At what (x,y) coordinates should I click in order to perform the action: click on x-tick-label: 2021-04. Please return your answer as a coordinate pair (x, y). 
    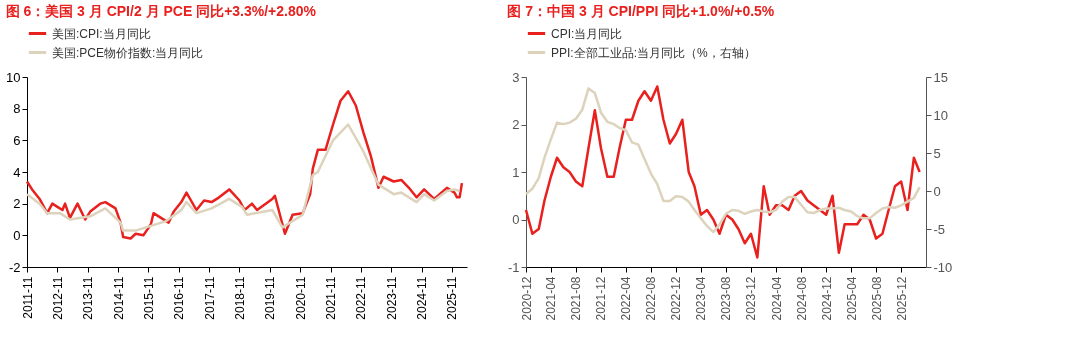
    Looking at the image, I should click on (551, 298).